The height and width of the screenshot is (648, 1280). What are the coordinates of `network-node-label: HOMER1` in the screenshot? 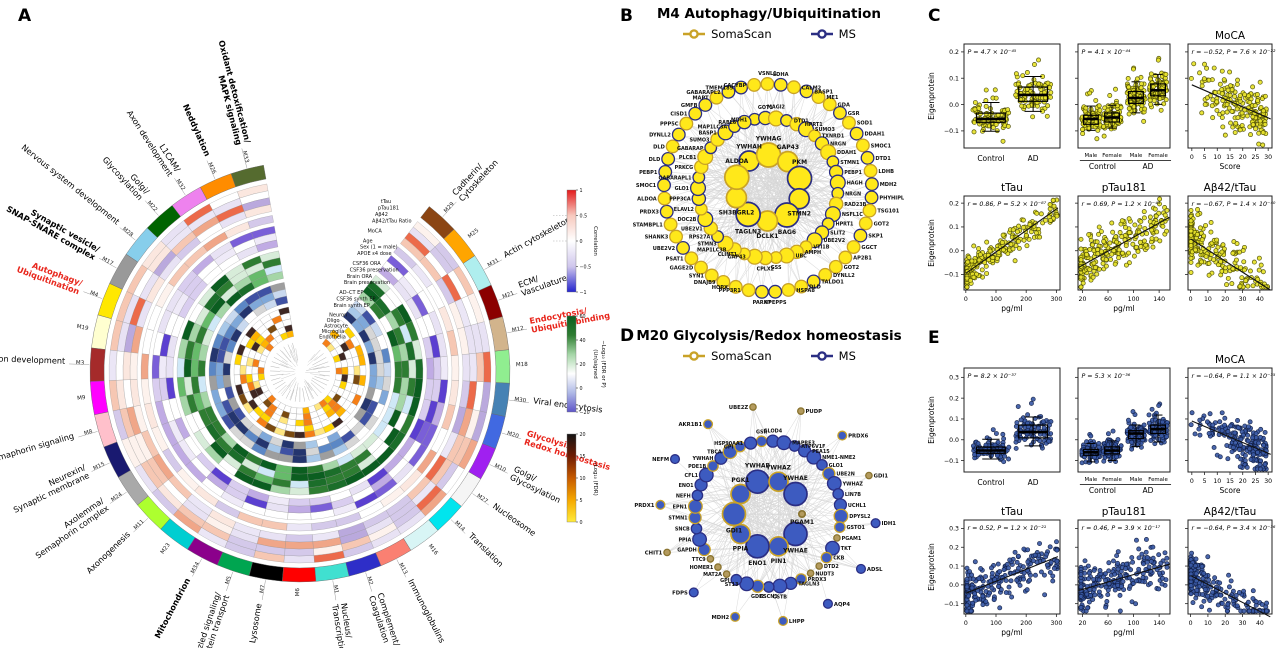 It's located at (702, 568).